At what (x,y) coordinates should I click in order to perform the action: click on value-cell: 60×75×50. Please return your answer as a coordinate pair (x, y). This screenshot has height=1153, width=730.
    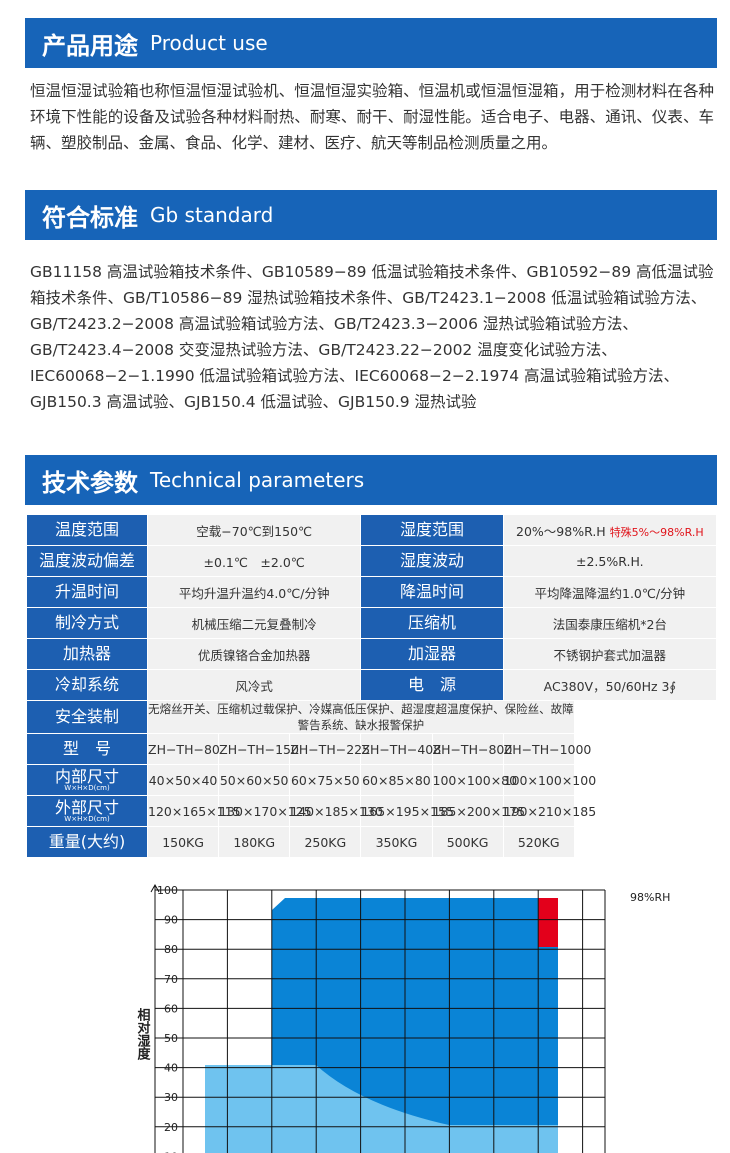
    Looking at the image, I should click on (325, 780).